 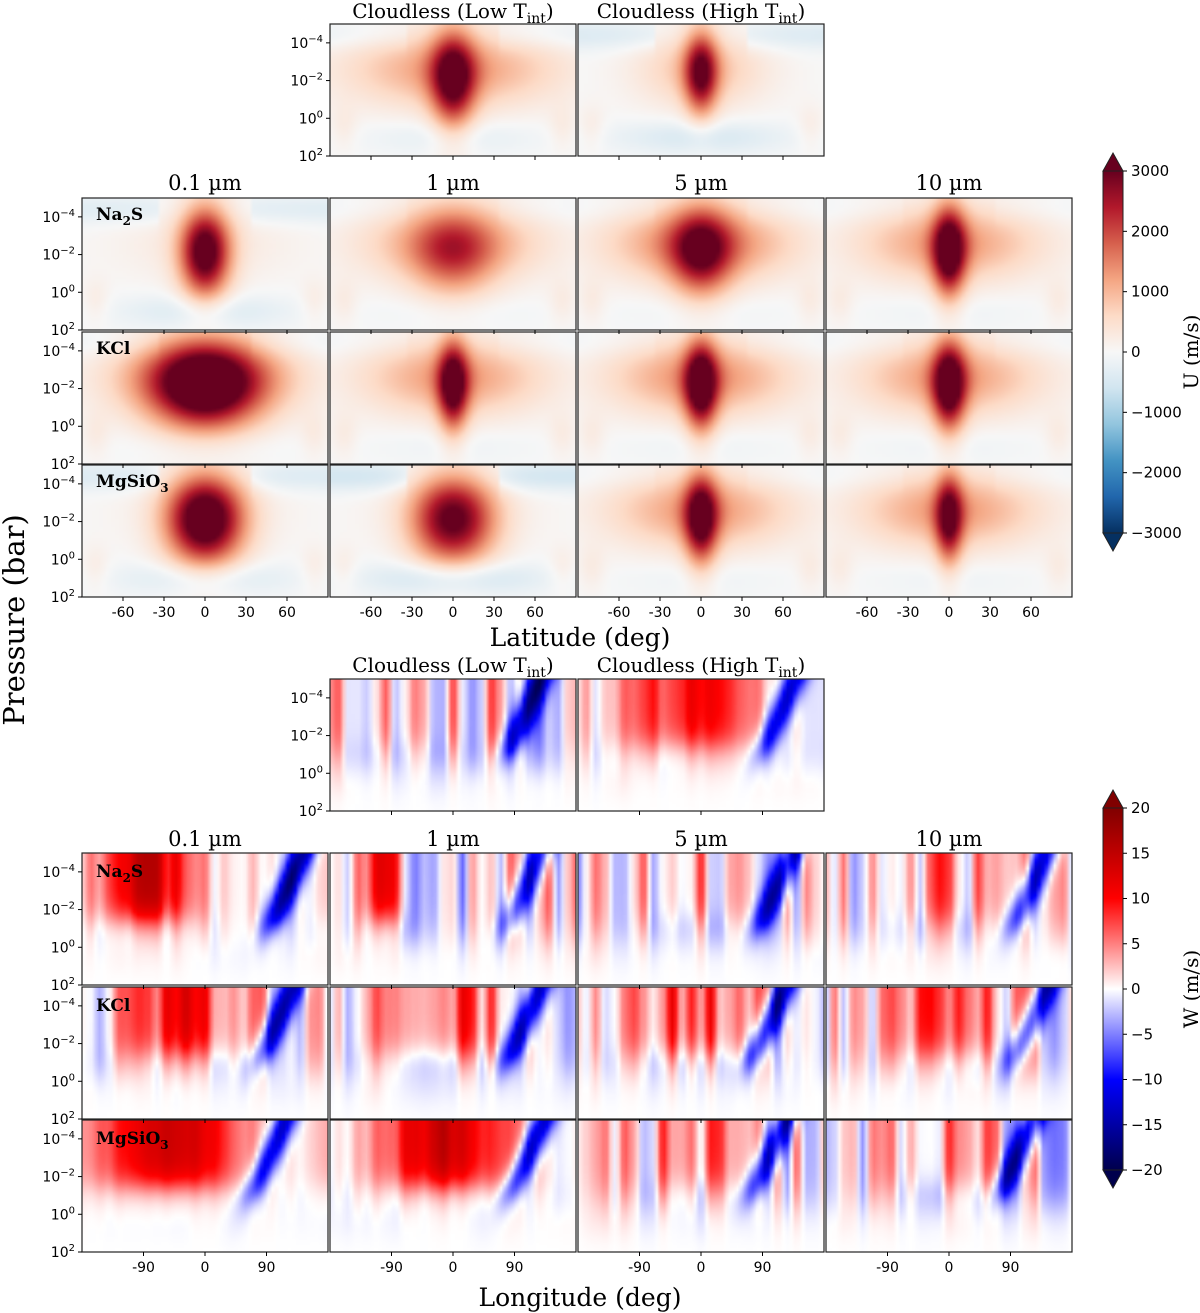 What do you see at coordinates (1140, 808) in the screenshot?
I see `colorbar-tick-label: 20` at bounding box center [1140, 808].